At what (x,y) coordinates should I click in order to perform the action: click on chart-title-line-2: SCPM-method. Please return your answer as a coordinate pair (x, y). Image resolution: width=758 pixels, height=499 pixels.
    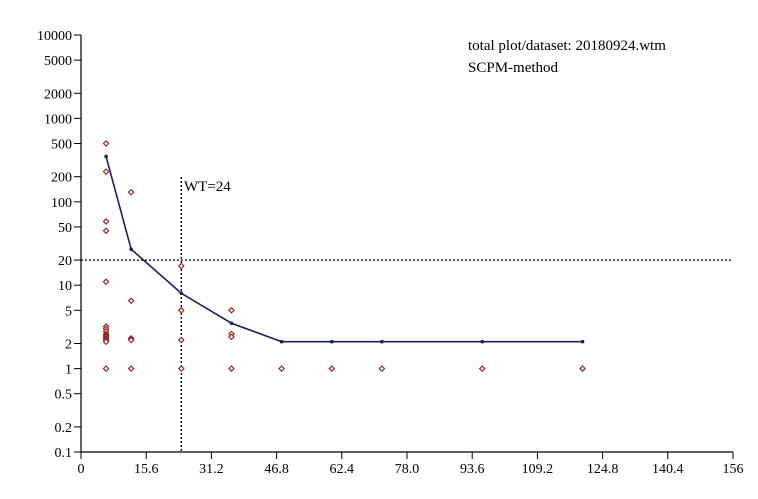
    Looking at the image, I should click on (513, 68).